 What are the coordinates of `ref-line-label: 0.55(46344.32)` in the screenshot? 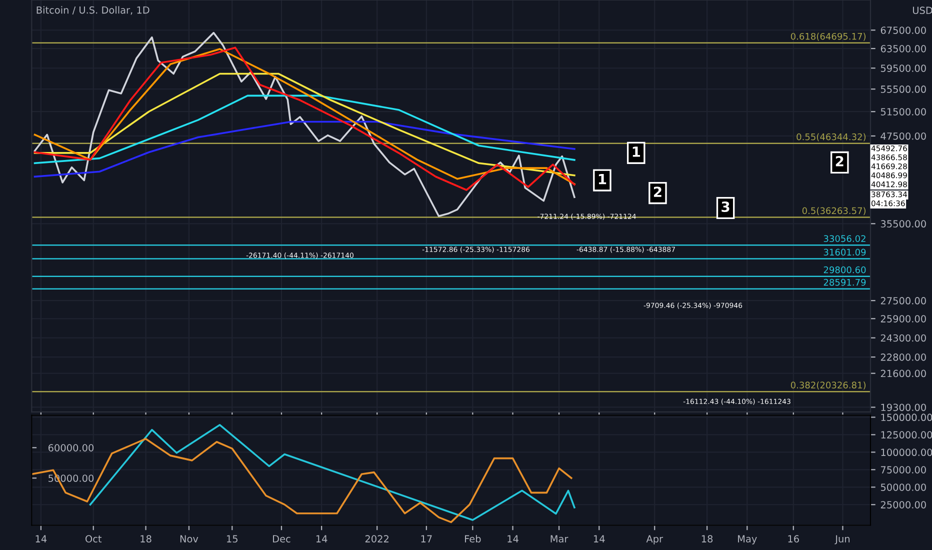 It's located at (831, 137).